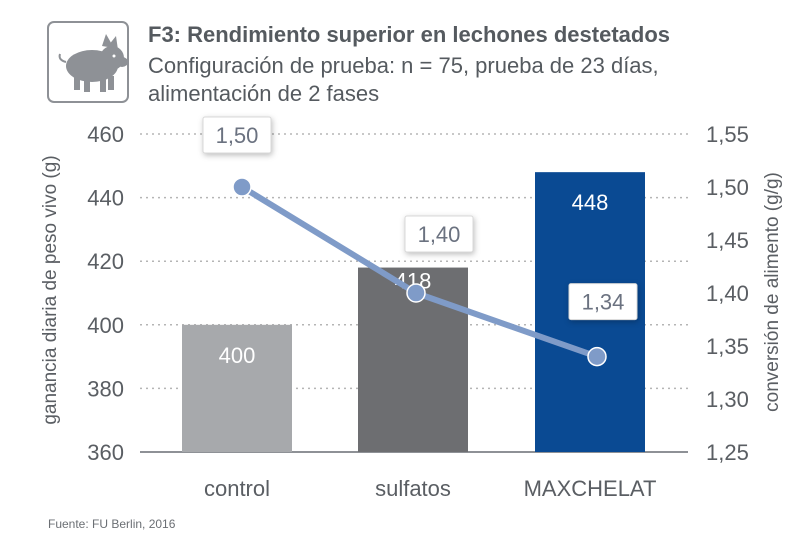 This screenshot has height=542, width=800. I want to click on category-label: MAXCHELAT, so click(590, 488).